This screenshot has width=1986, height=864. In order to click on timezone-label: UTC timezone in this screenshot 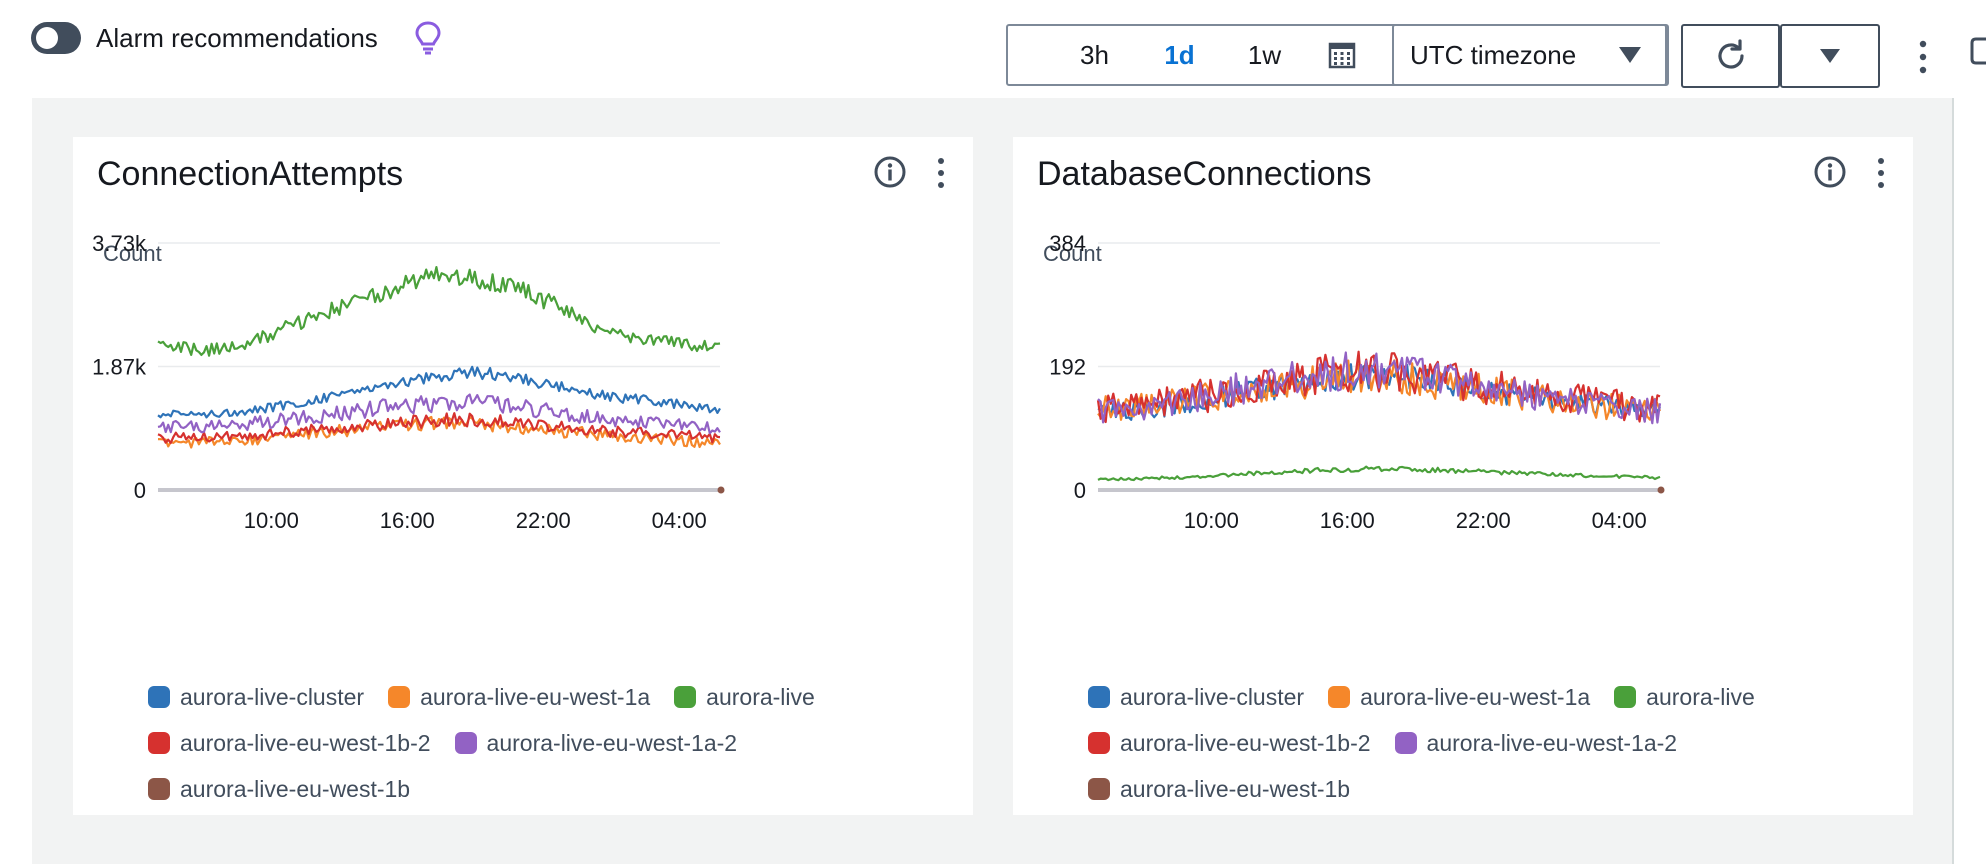, I will do `click(1493, 54)`.